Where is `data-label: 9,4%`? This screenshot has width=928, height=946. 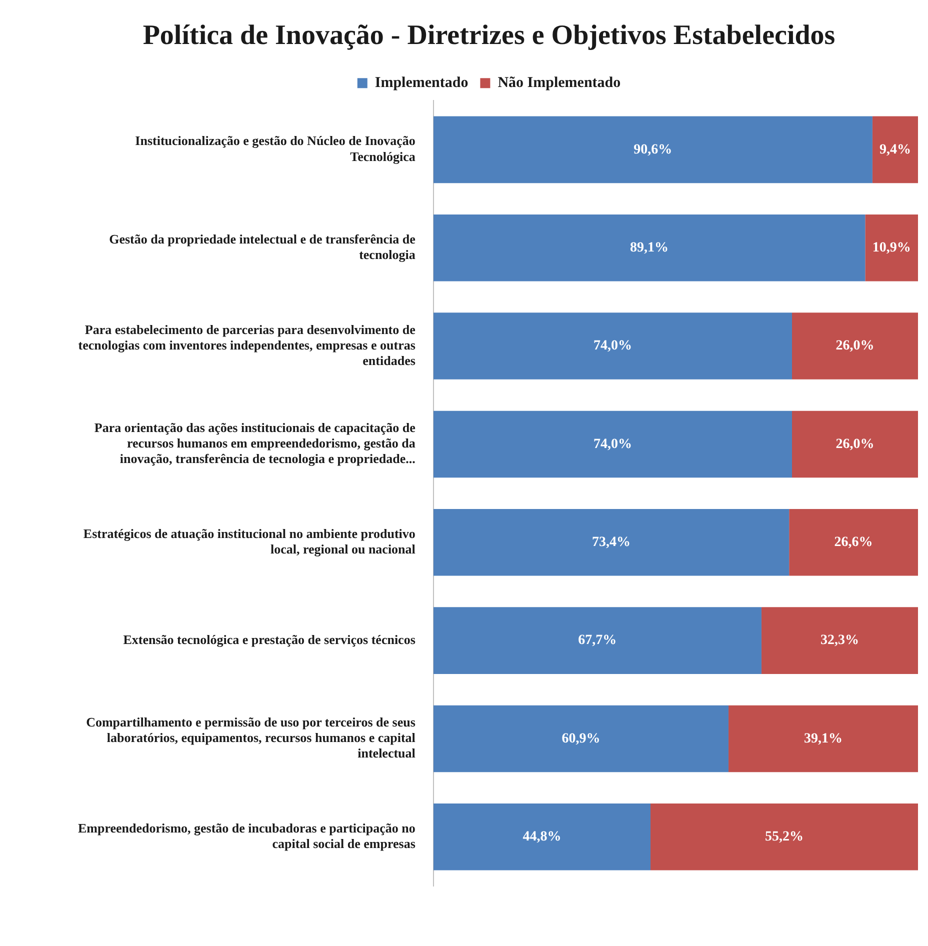
data-label: 9,4% is located at coordinates (895, 150).